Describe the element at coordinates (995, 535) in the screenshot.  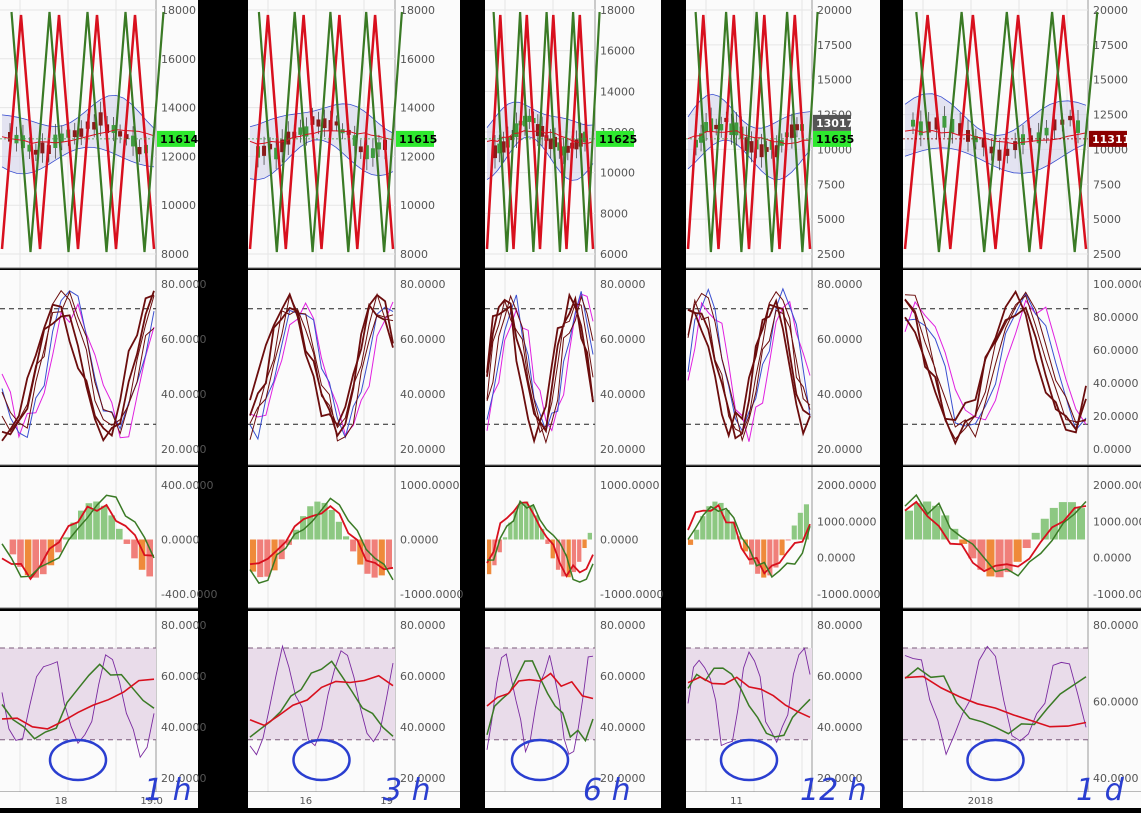
I see `macd-line` at that location.